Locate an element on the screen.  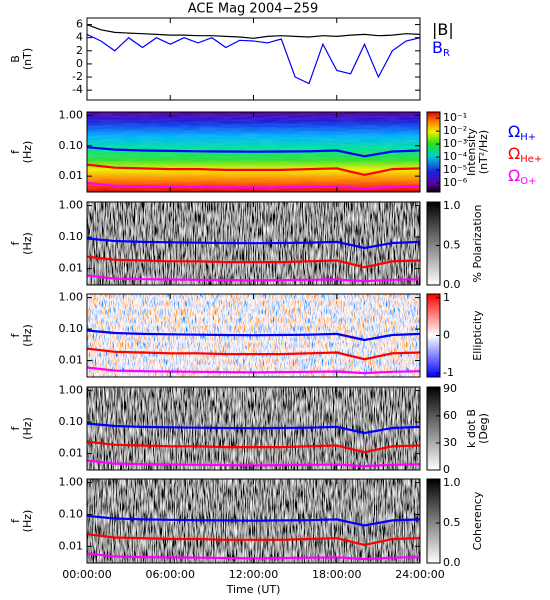
plot-frame is located at coordinates (253, 59).